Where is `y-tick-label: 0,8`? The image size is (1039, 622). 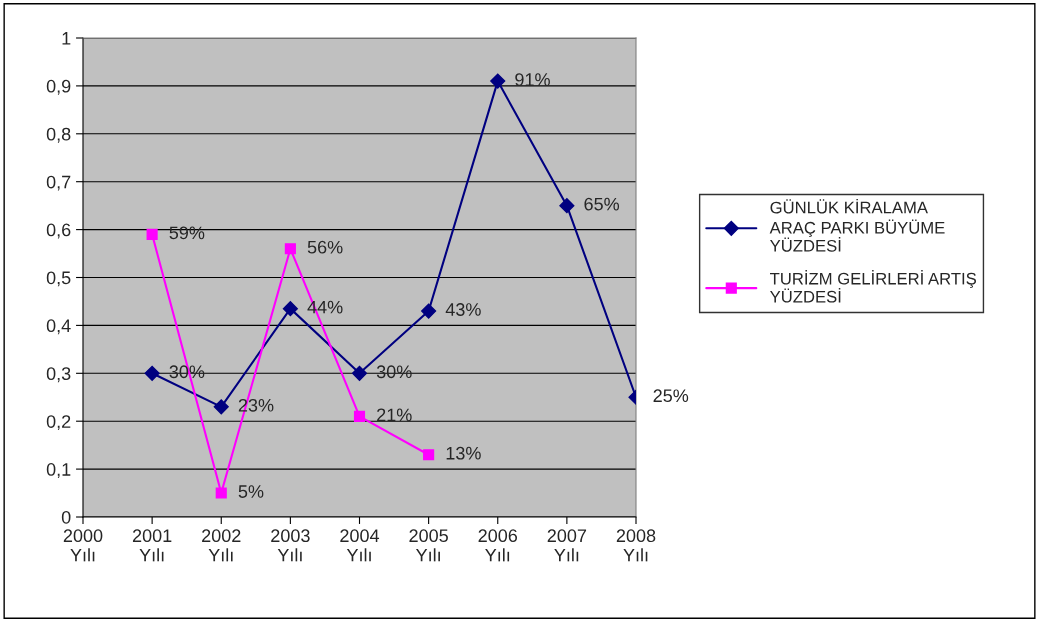
y-tick-label: 0,8 is located at coordinates (58, 135).